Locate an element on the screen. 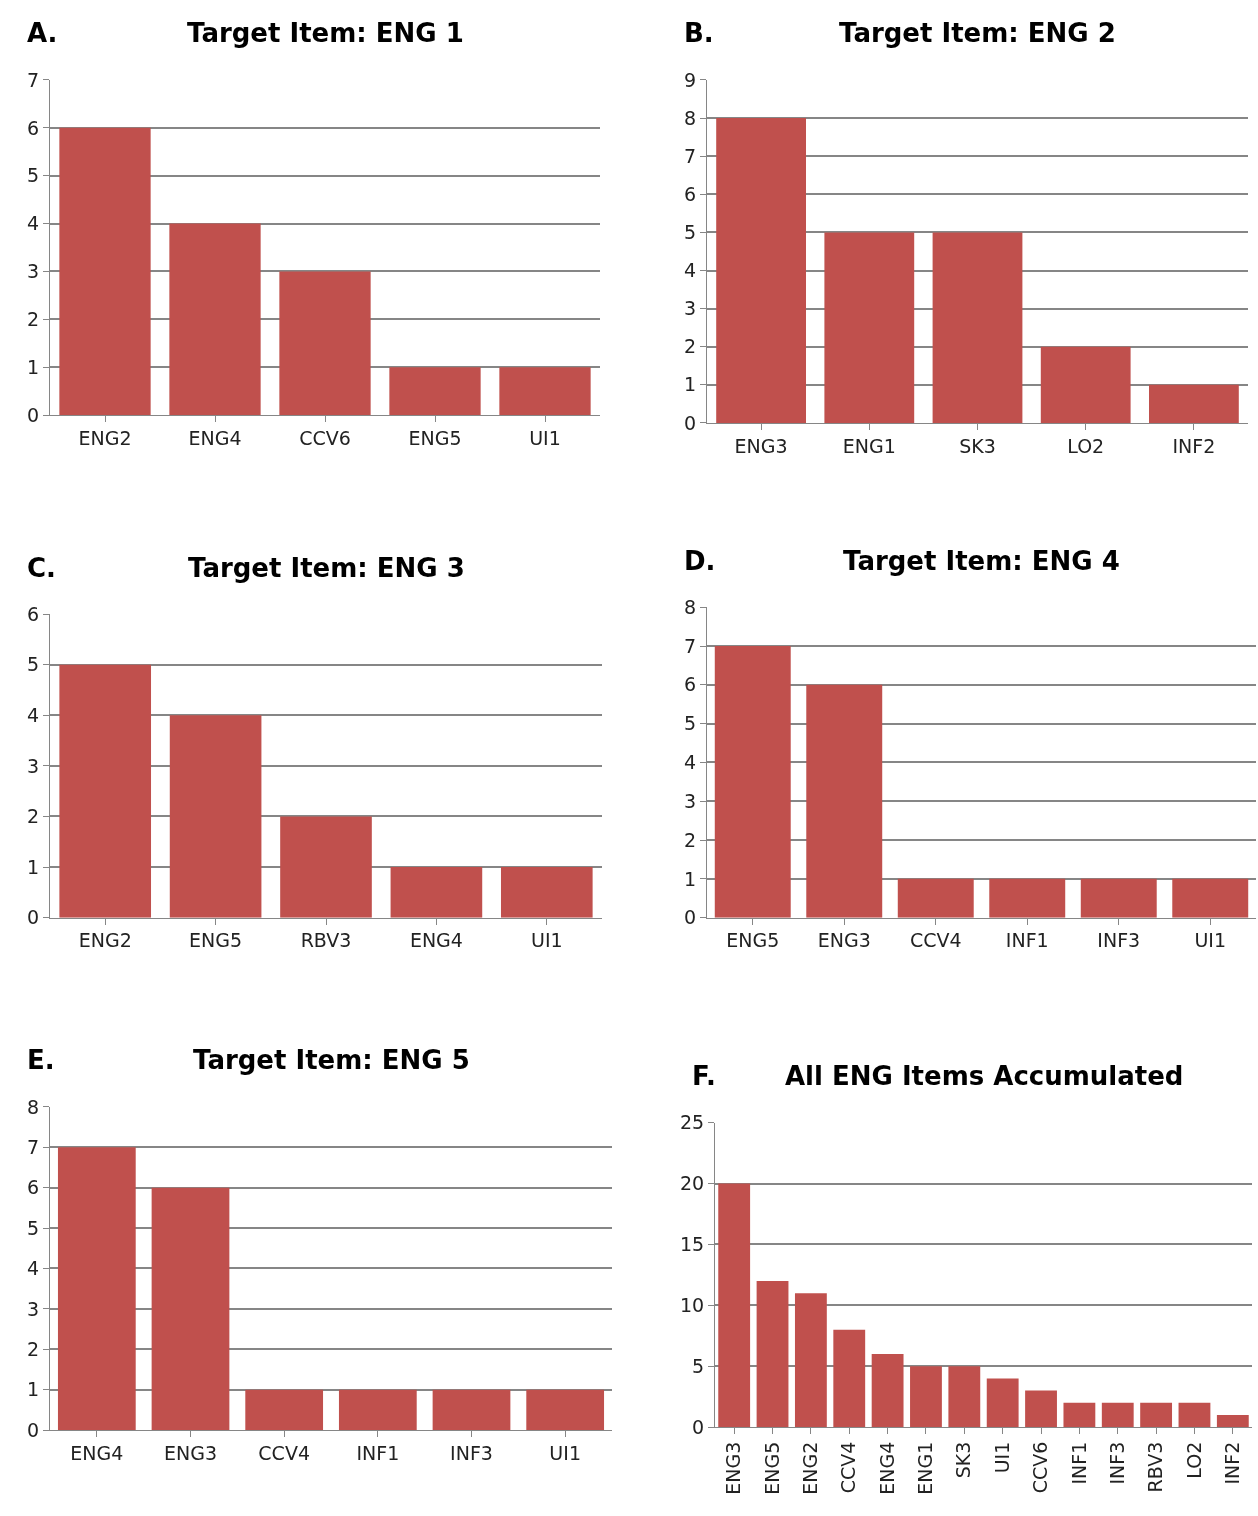 The height and width of the screenshot is (1516, 1258). text: B. is located at coordinates (699, 33).